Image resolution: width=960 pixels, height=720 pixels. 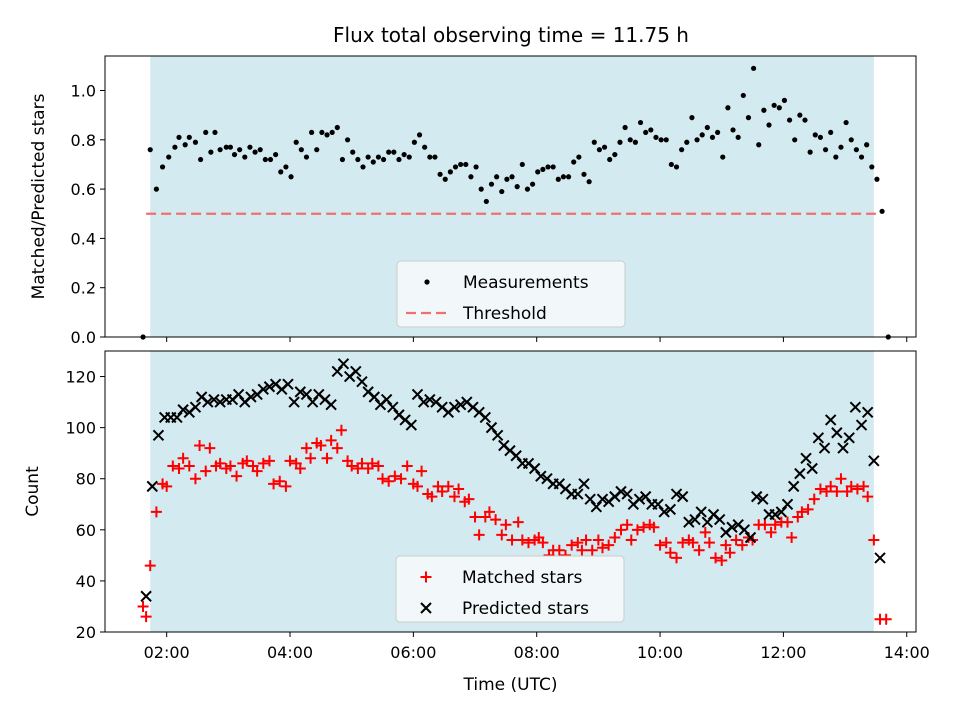 I want to click on x-tick-label: 10:00, so click(x=660, y=652).